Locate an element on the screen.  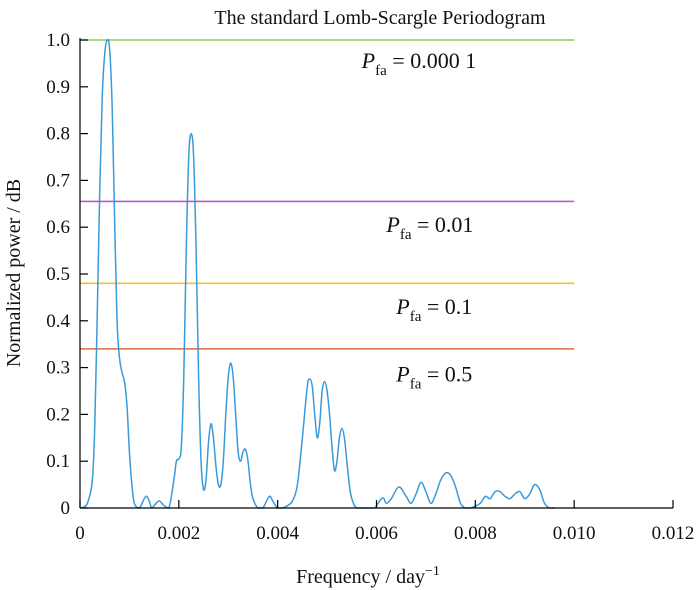
y-tick-label: 0 is located at coordinates (66, 508).